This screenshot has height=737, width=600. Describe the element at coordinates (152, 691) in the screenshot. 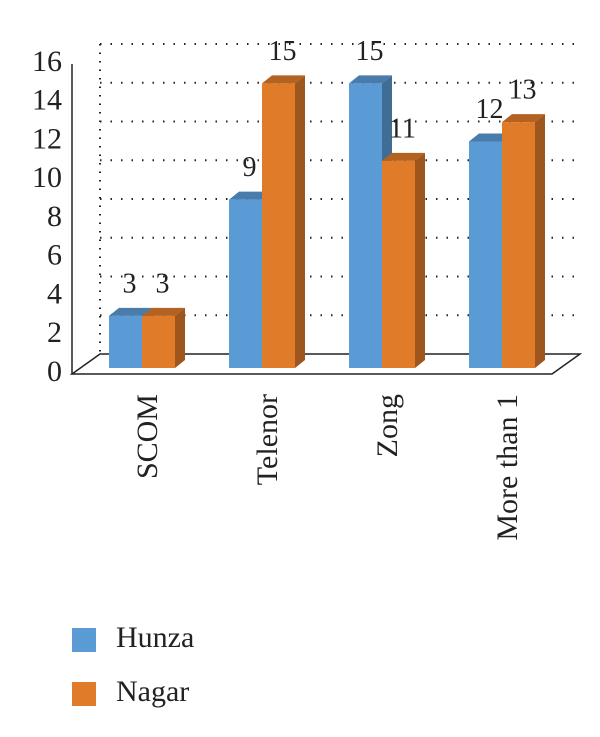

I see `legend-label: Nagar` at that location.